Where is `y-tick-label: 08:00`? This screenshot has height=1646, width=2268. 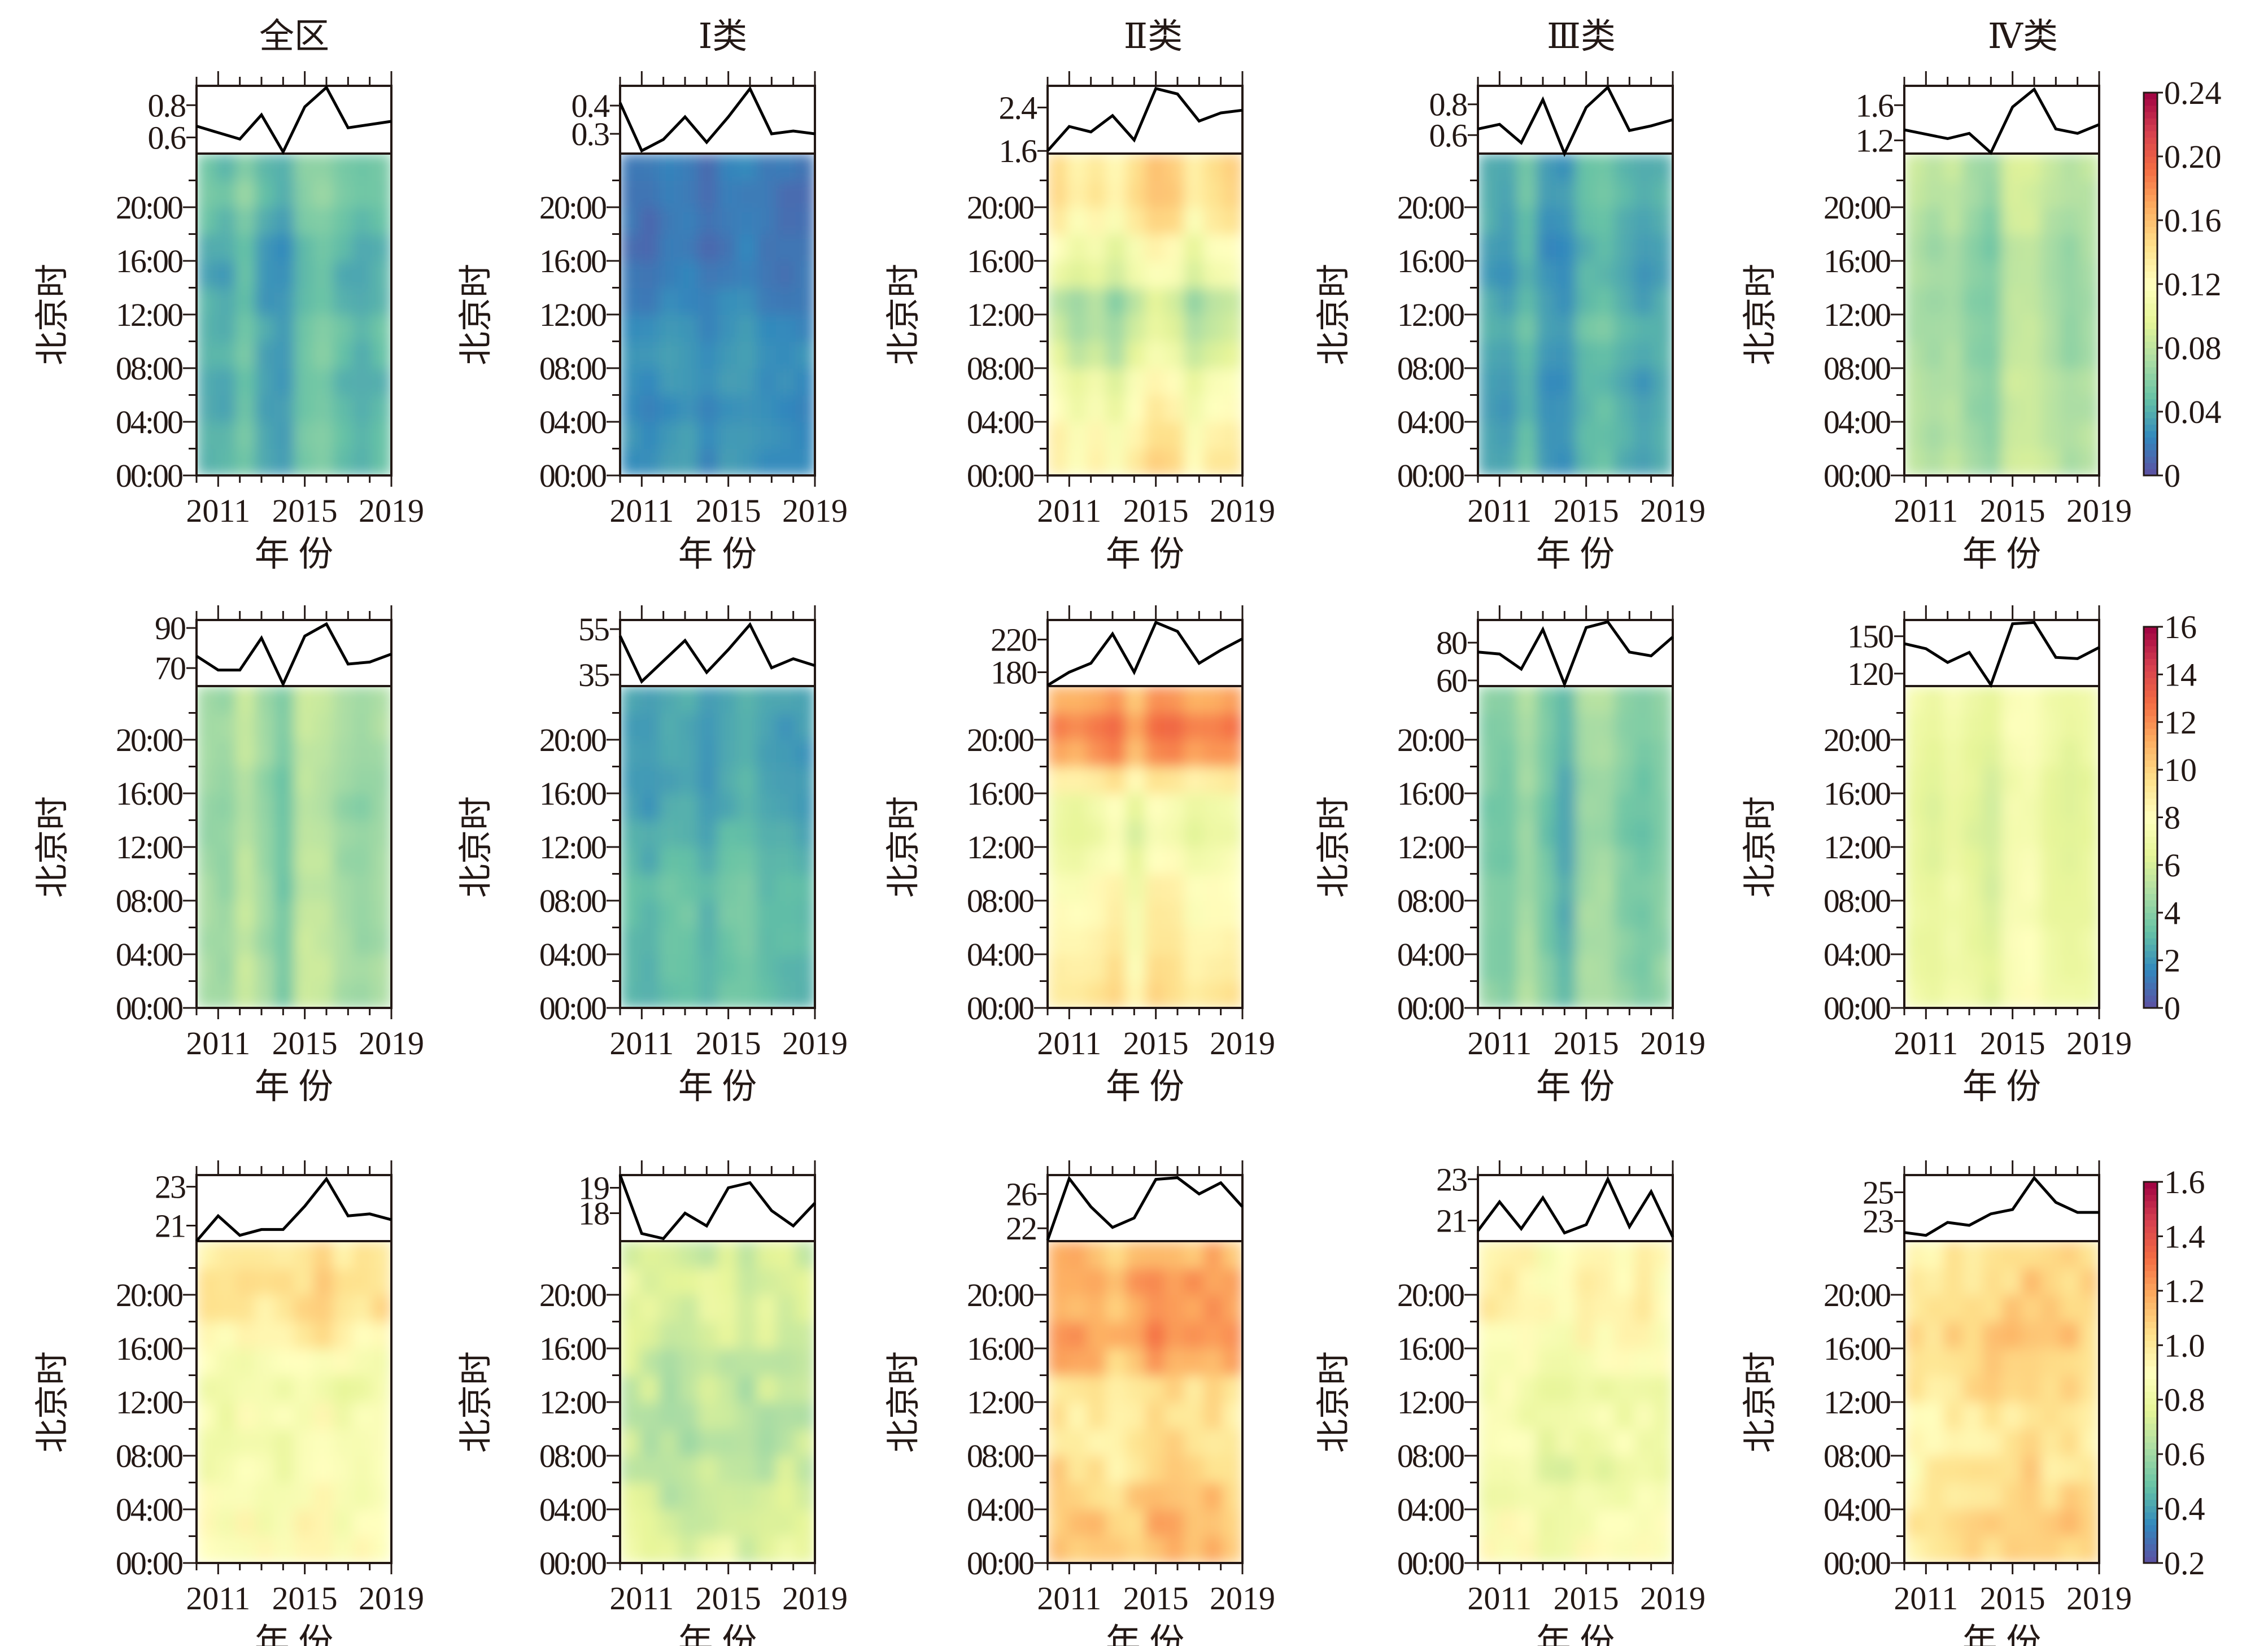
y-tick-label: 08:00 is located at coordinates (1430, 368).